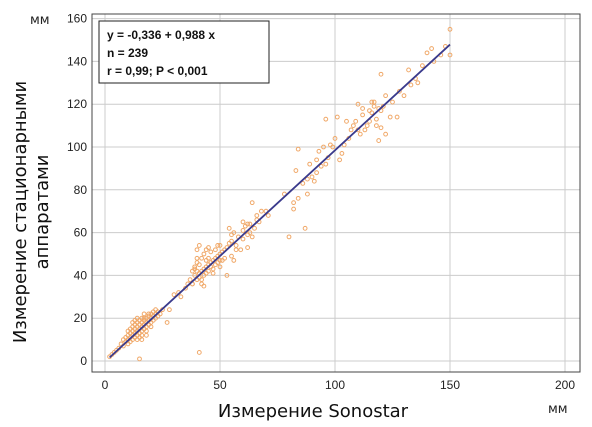 This screenshot has width=592, height=427. I want to click on stats-box-frame, so click(184, 52).